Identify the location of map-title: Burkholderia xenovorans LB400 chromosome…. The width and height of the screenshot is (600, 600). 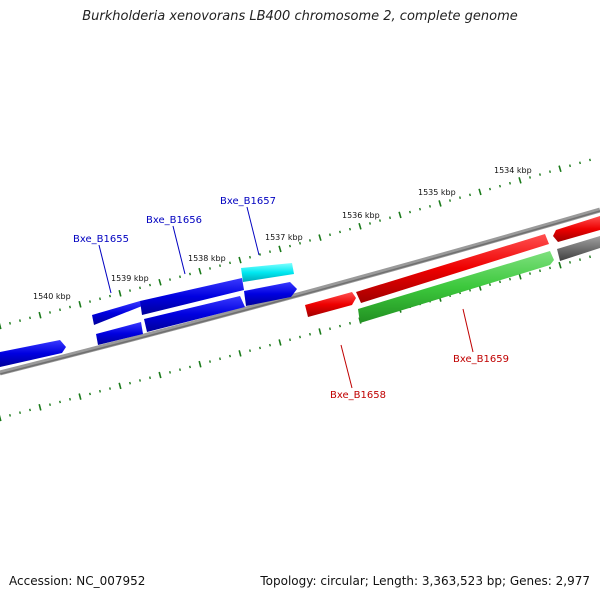
(300, 16).